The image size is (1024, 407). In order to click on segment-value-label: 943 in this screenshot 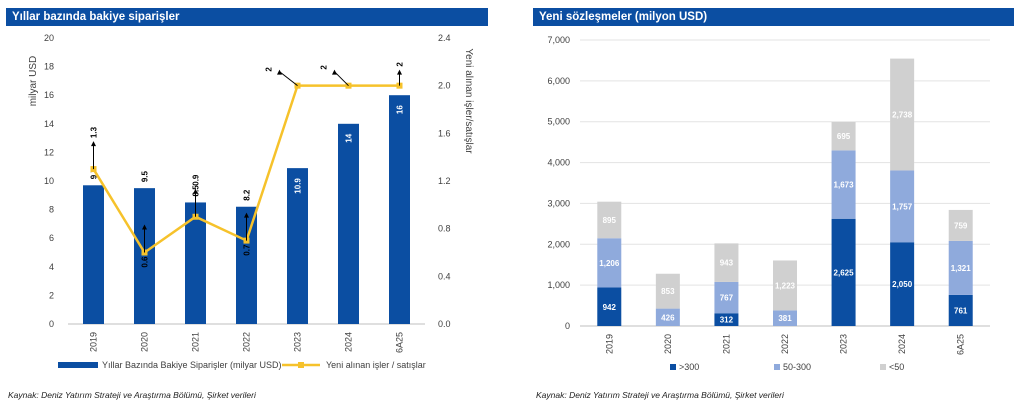, I will do `click(727, 263)`.